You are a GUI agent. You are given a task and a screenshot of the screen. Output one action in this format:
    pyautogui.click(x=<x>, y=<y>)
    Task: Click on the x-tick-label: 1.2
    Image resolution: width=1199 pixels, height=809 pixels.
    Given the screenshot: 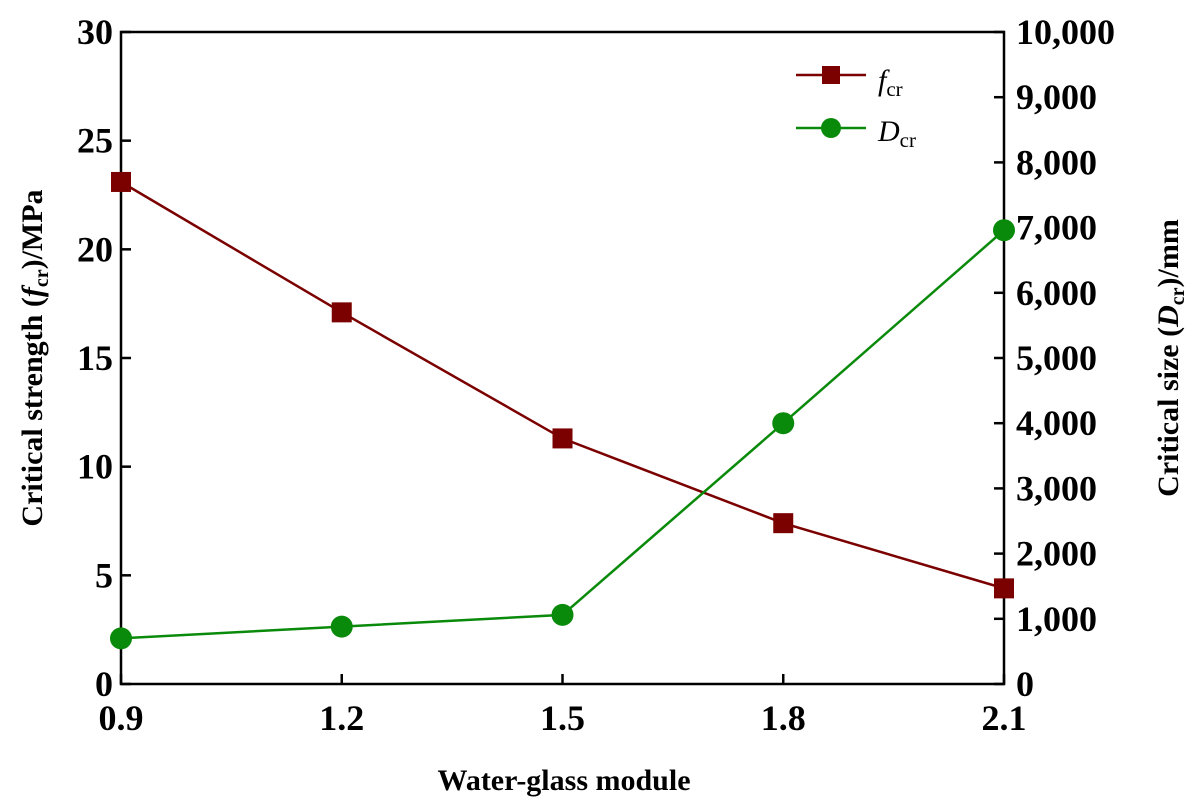 What is the action you would take?
    pyautogui.click(x=341, y=718)
    